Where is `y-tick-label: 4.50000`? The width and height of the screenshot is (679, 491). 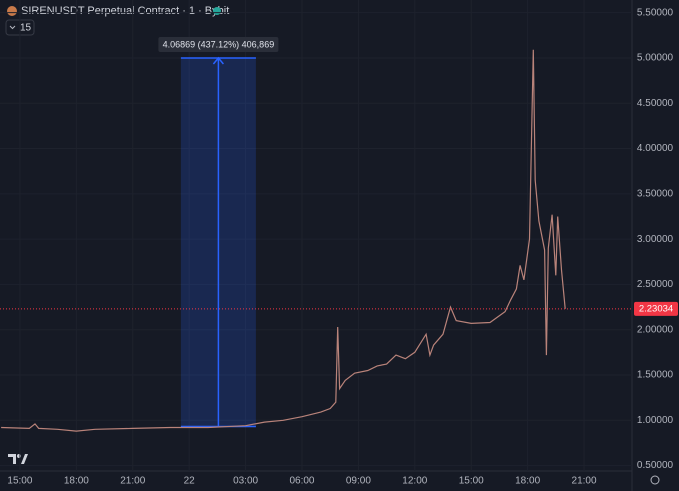
y-tick-label: 4.50000 is located at coordinates (655, 103).